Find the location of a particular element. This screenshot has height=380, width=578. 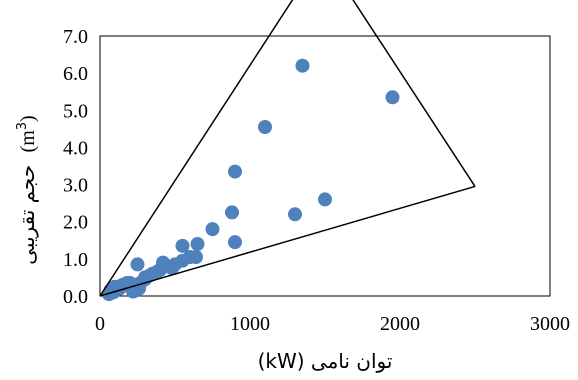

y-tick-label: 1.0 is located at coordinates (75, 260).